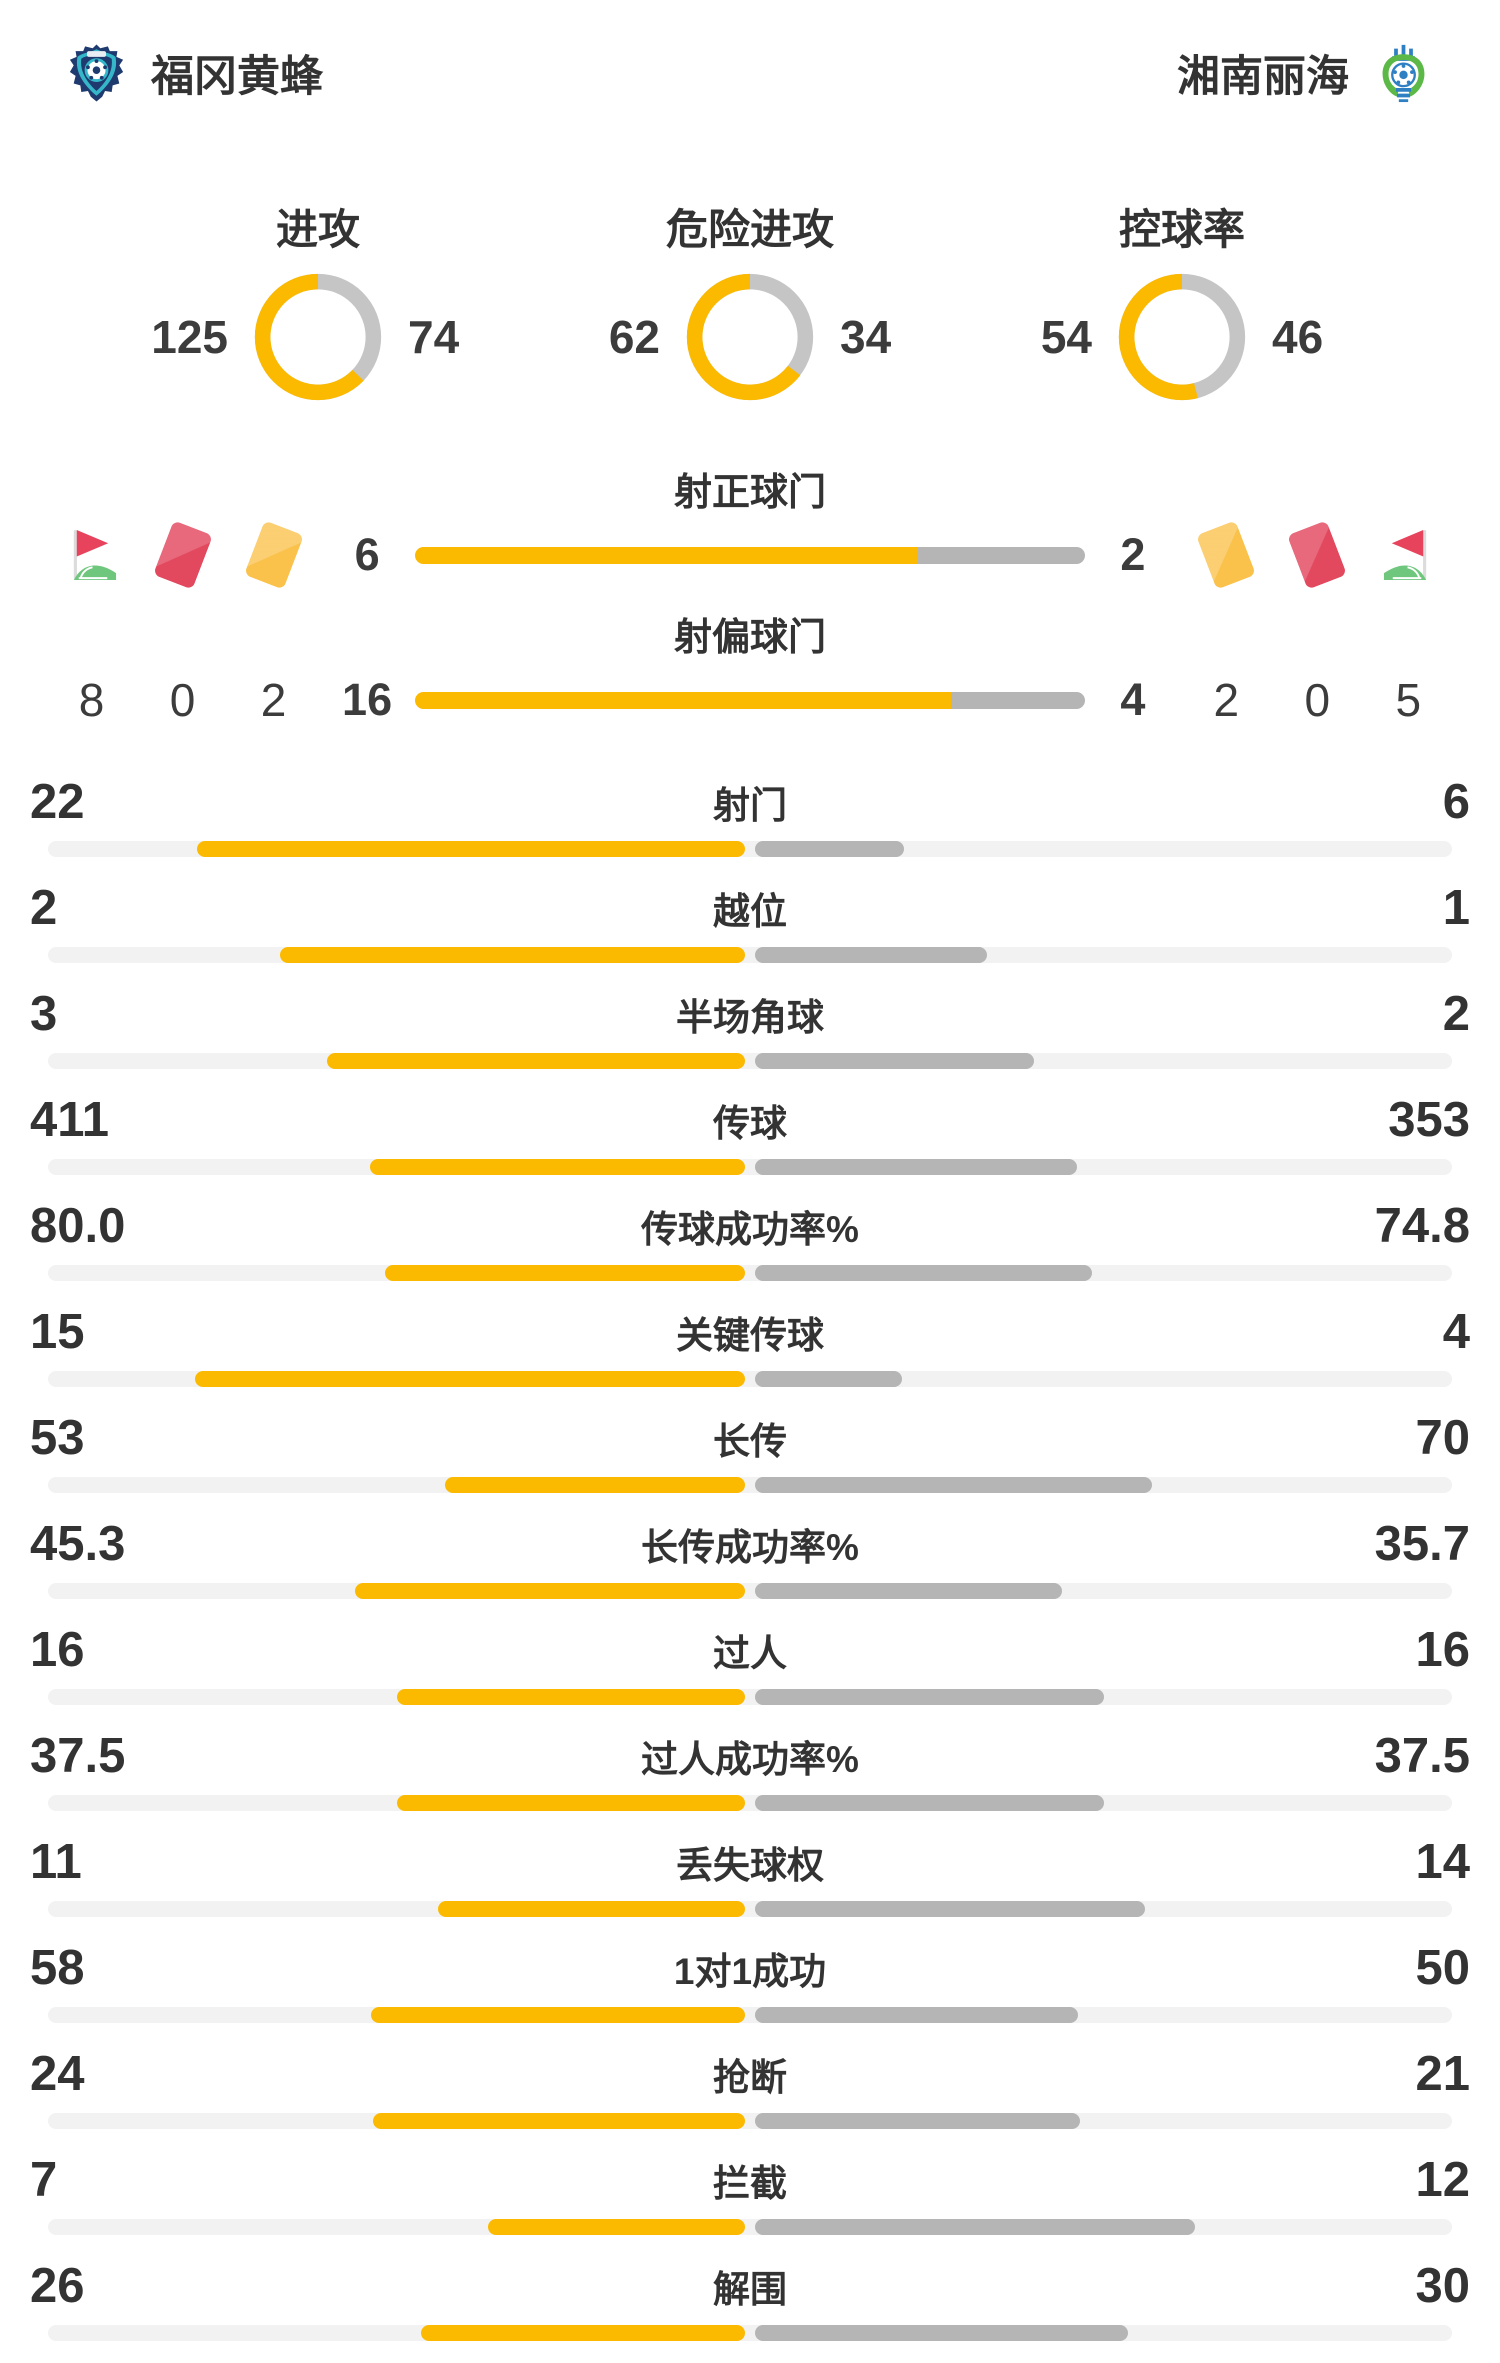  I want to click on away-discipline-values: 2 0 5, so click(1317, 700).